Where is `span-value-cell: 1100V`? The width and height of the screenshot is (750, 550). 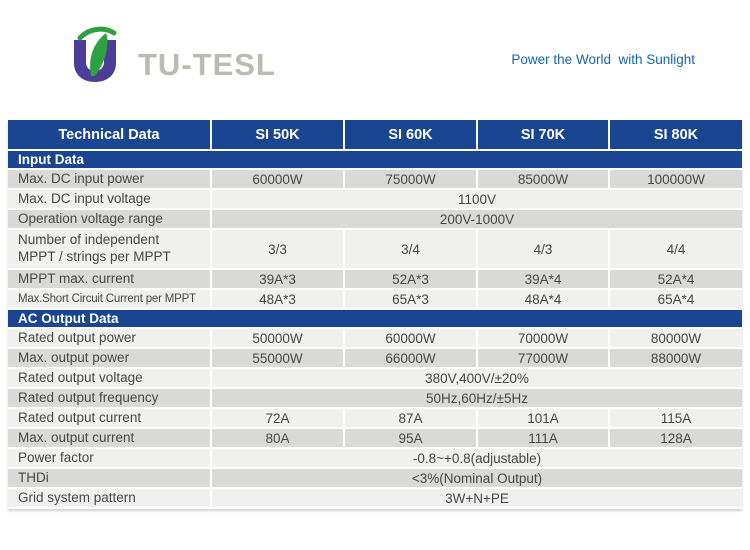
span-value-cell: 1100V is located at coordinates (477, 200).